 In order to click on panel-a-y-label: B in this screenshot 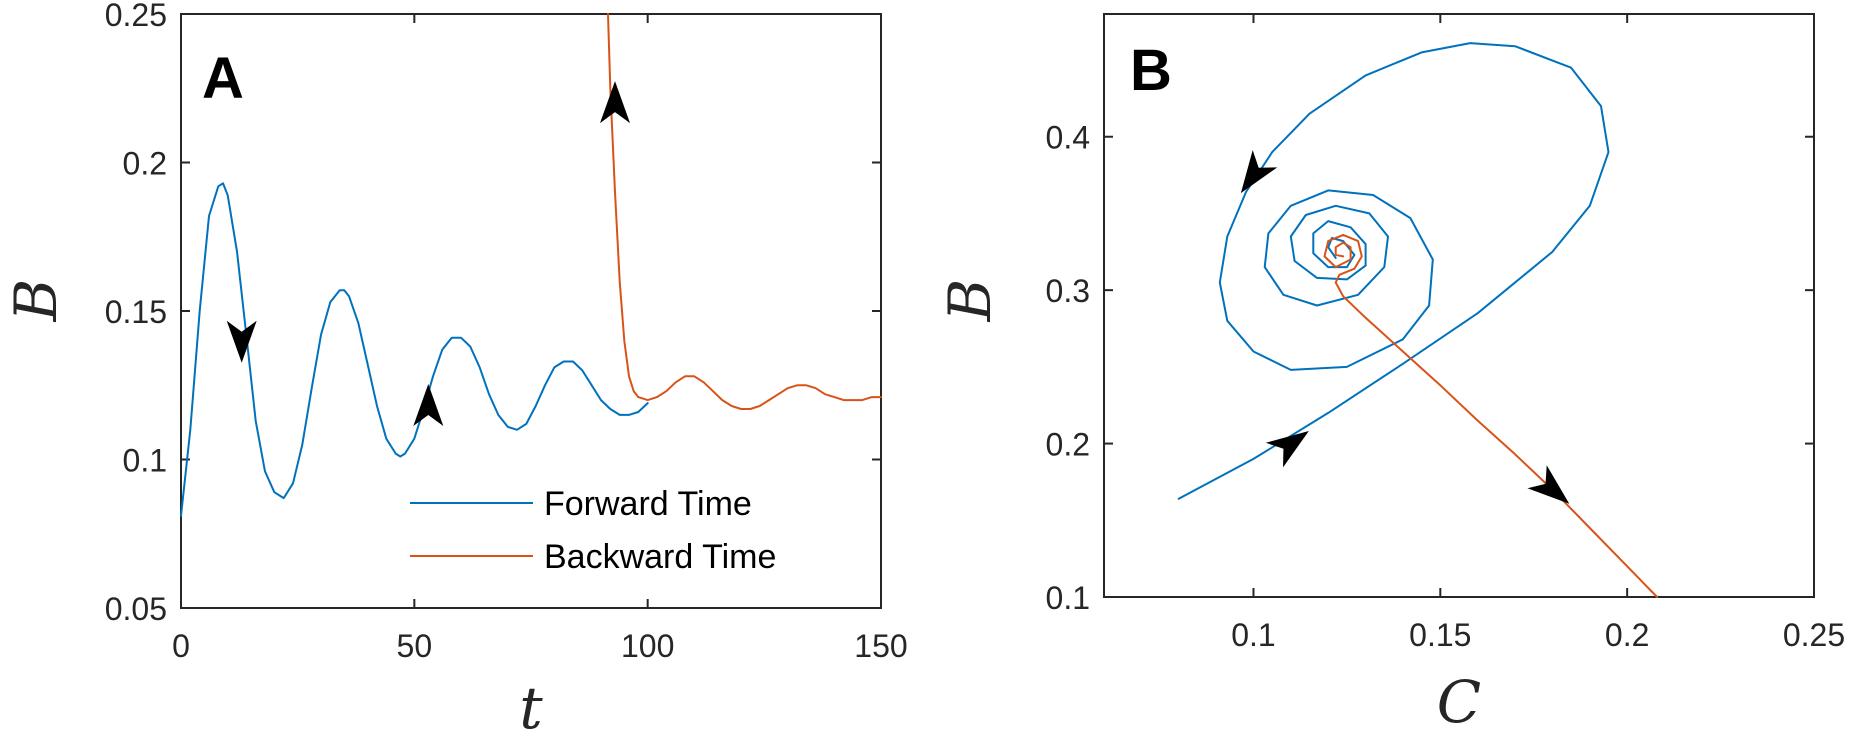, I will do `click(36, 301)`.